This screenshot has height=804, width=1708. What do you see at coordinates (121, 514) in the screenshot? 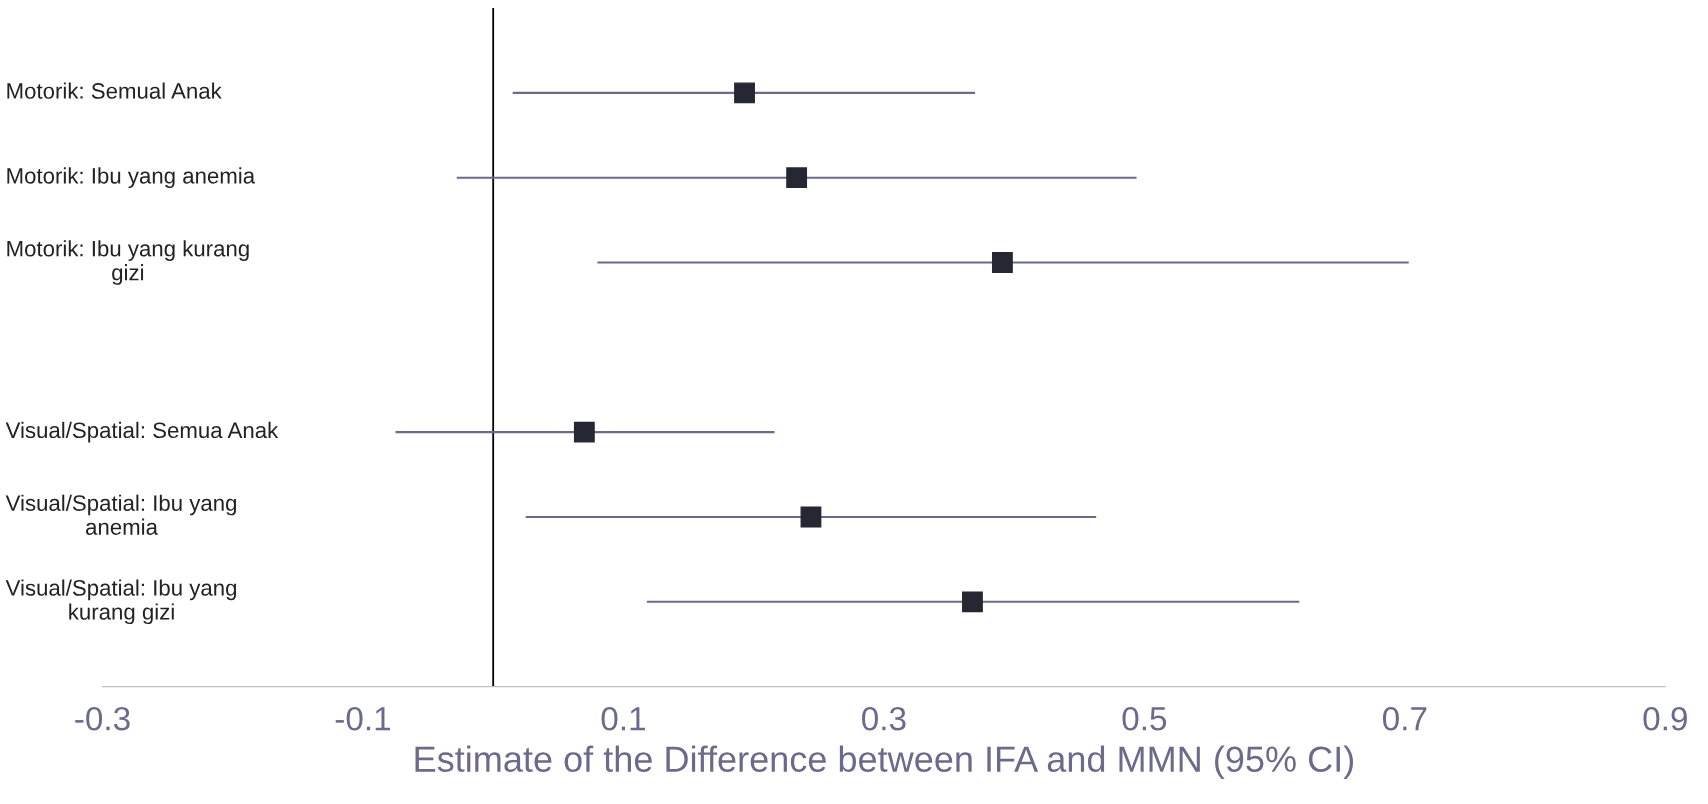
I see `y-tick-label: Visual/Spatial: Ibu yang anemia` at bounding box center [121, 514].